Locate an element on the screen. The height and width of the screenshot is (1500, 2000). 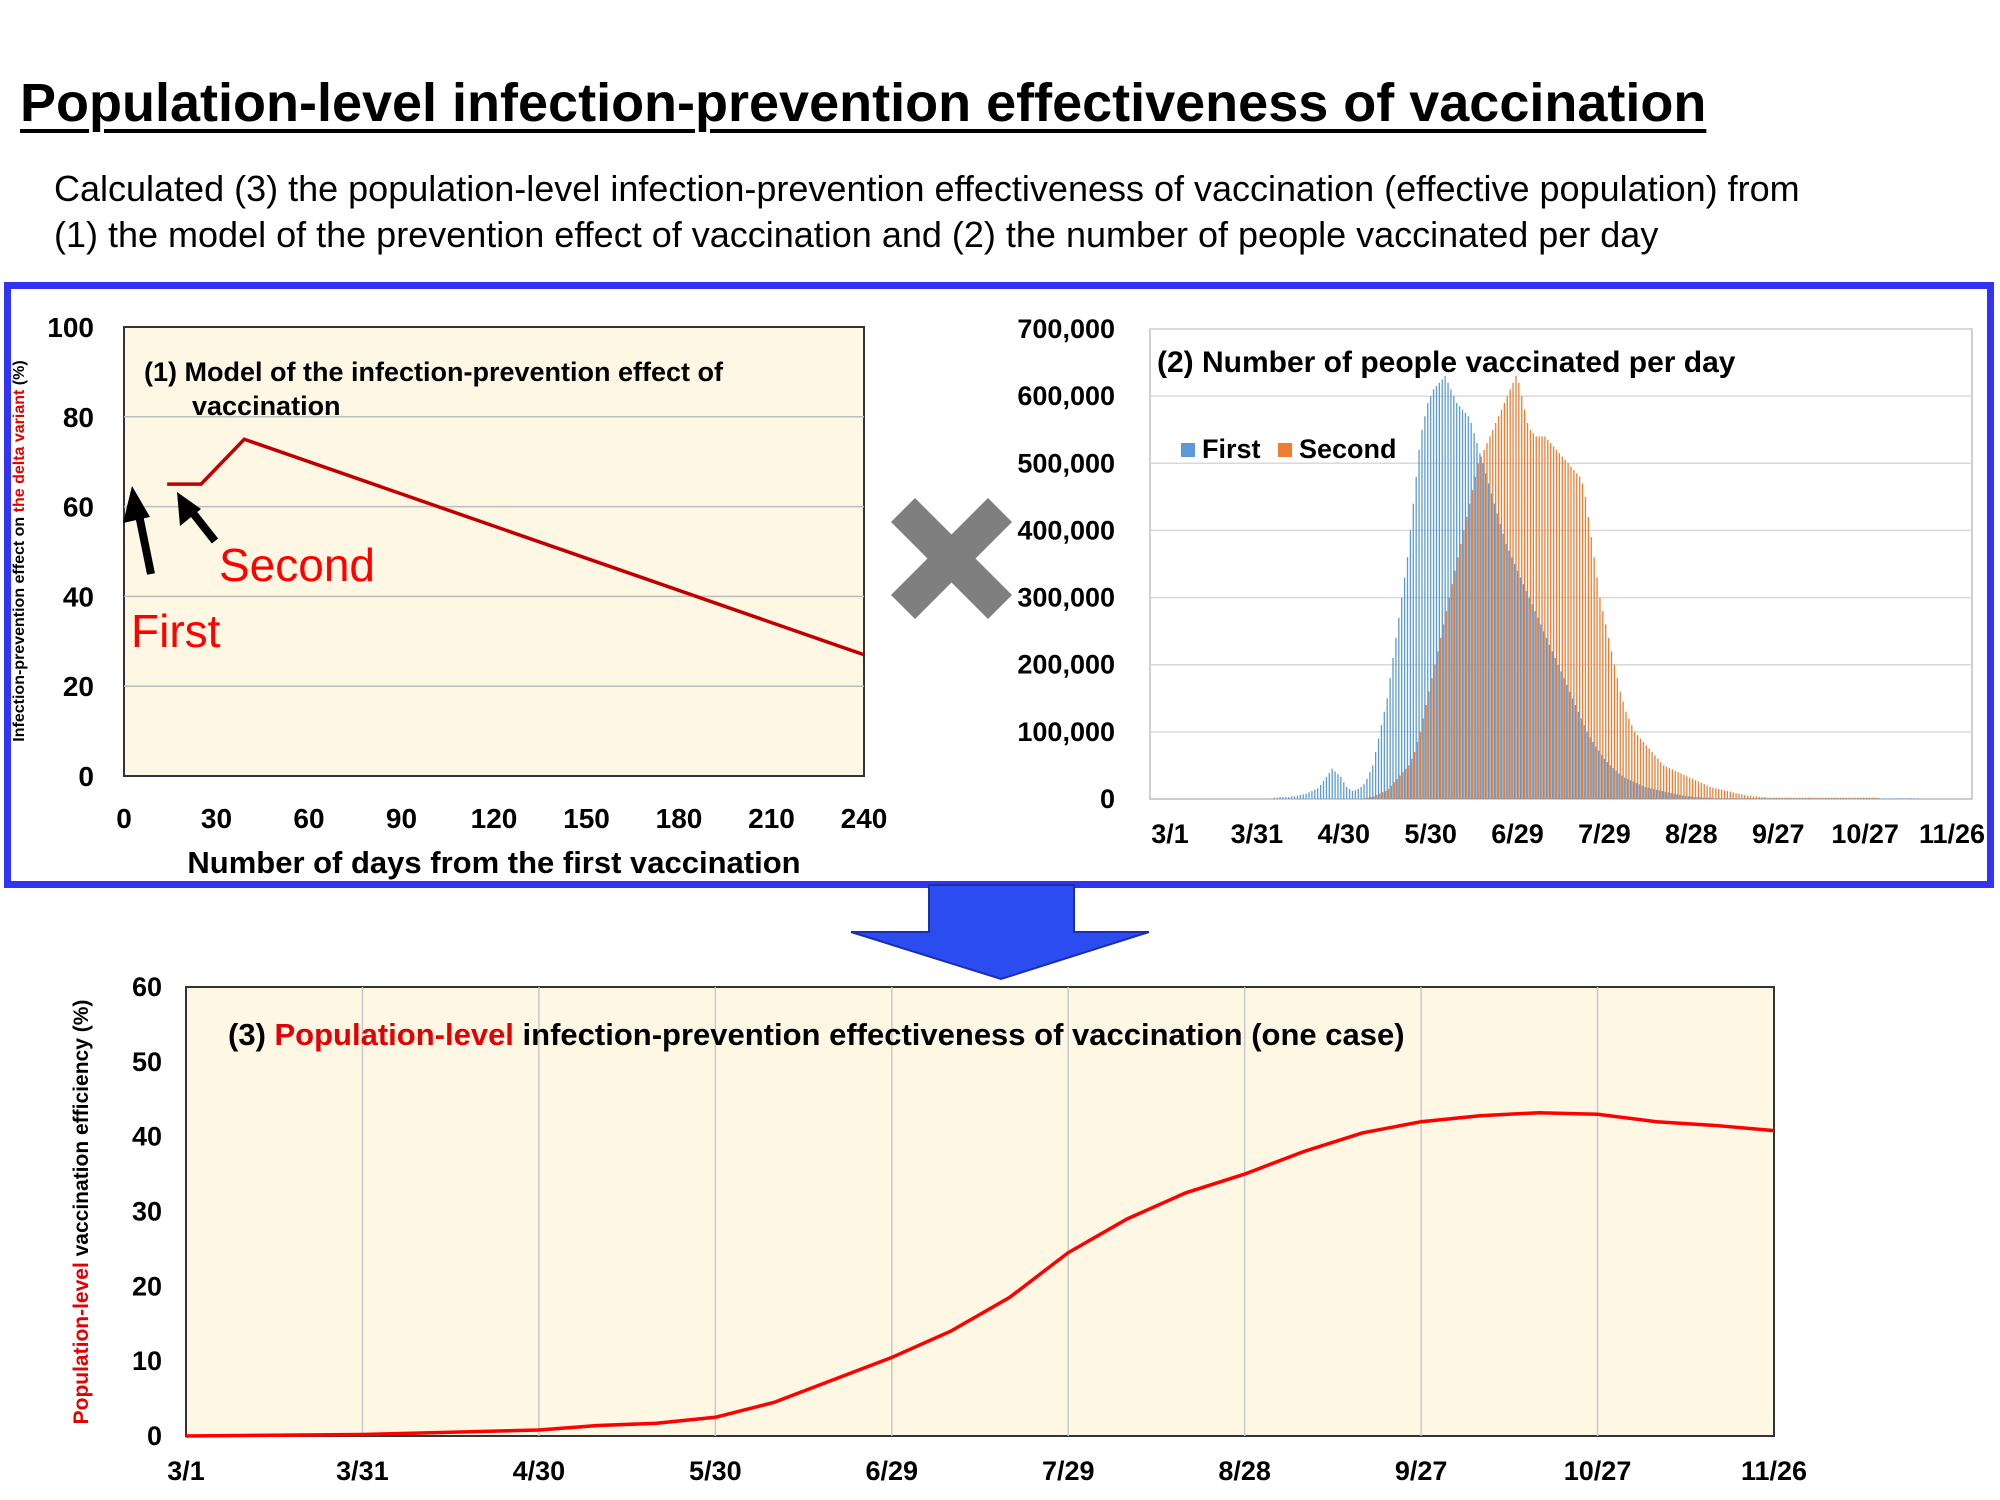
vaccinated-x-tick-label: 4/30 is located at coordinates (1343, 834).